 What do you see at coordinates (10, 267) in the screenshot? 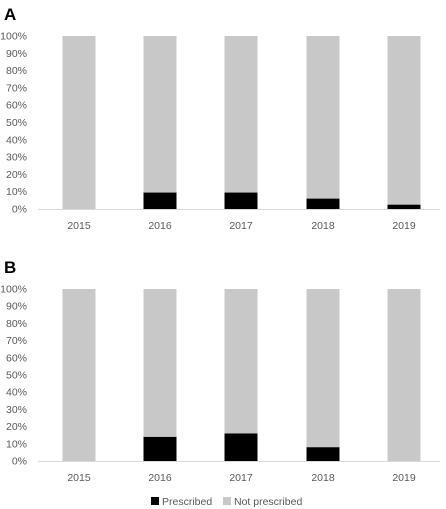
I see `panel-label: B` at bounding box center [10, 267].